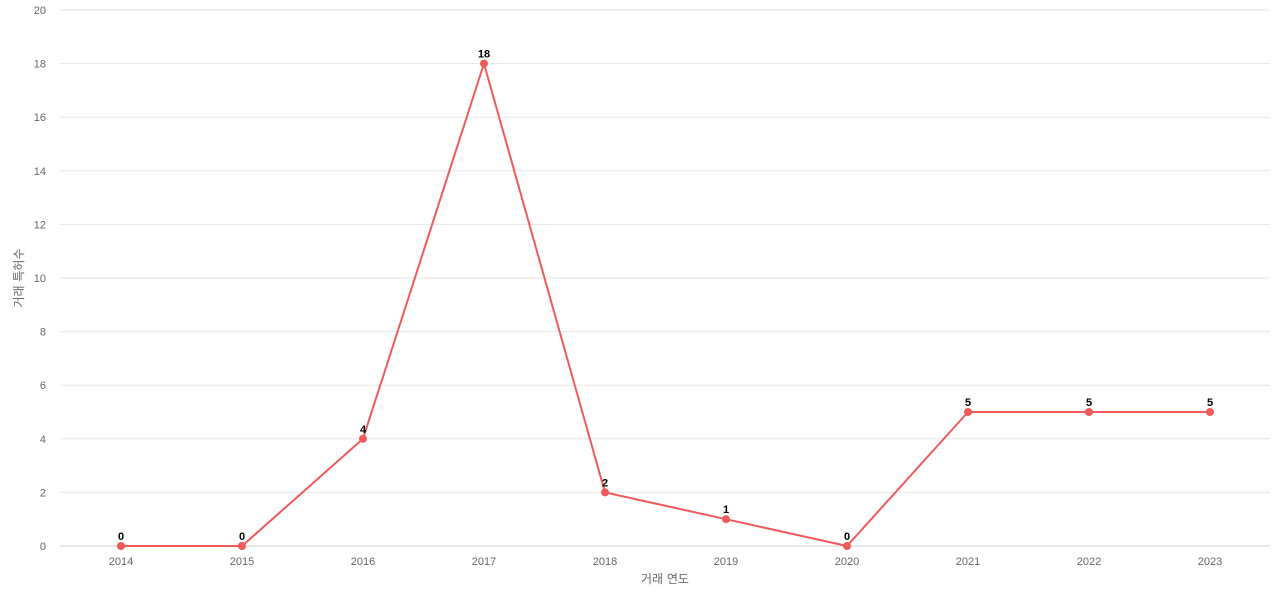  I want to click on y-tick-label: 12, so click(40, 225).